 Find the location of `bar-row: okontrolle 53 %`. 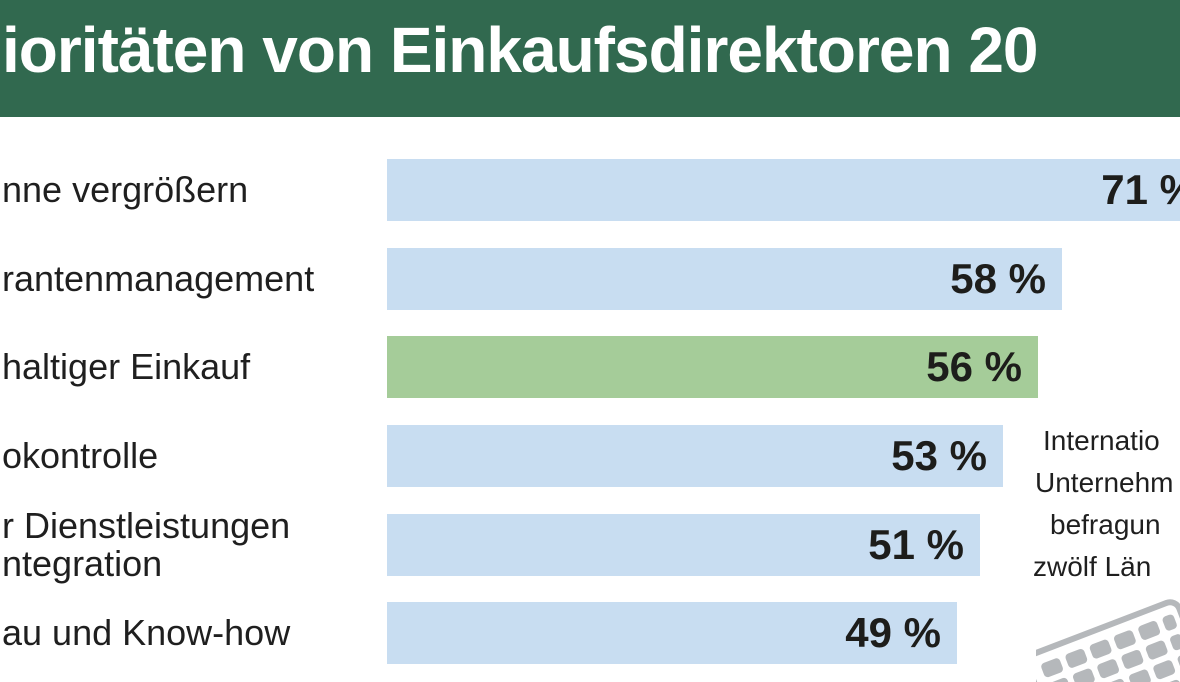

bar-row: okontrolle 53 % is located at coordinates (590, 456).